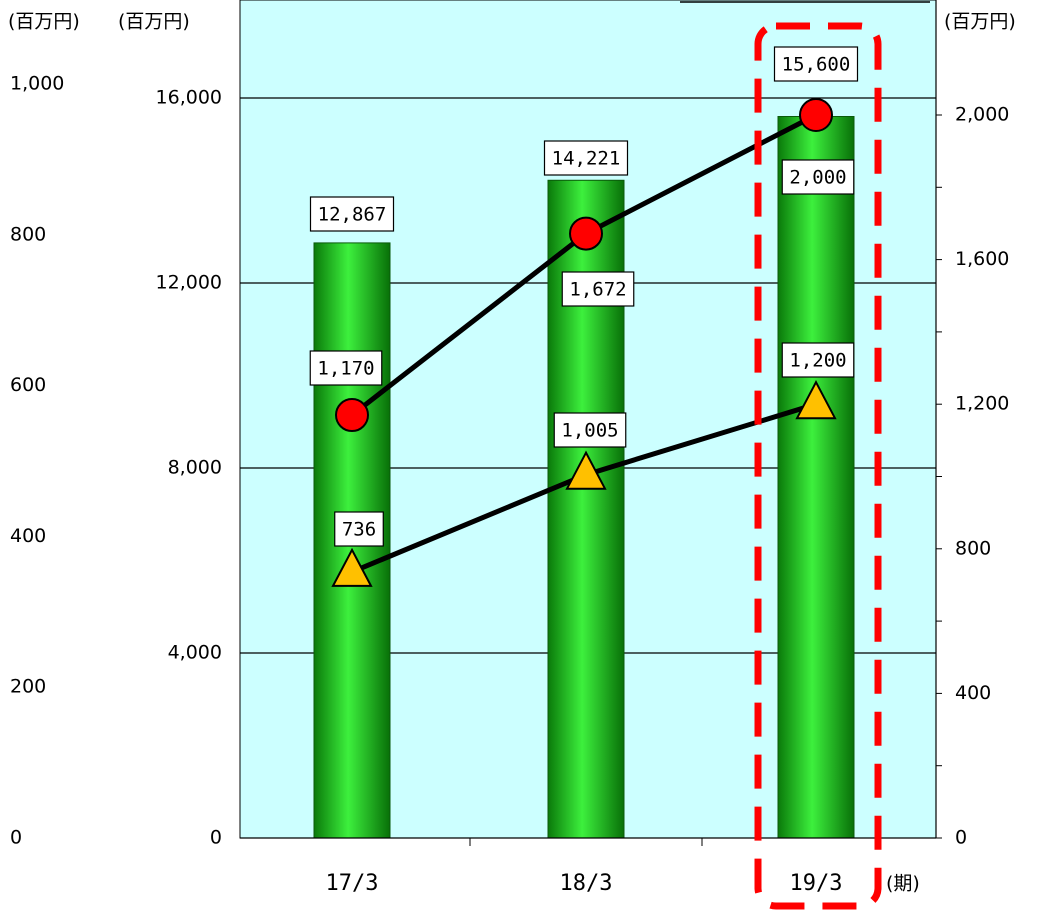 The width and height of the screenshot is (1054, 914). Describe the element at coordinates (973, 548) in the screenshot. I see `right-axis-tick-label: 800` at that location.